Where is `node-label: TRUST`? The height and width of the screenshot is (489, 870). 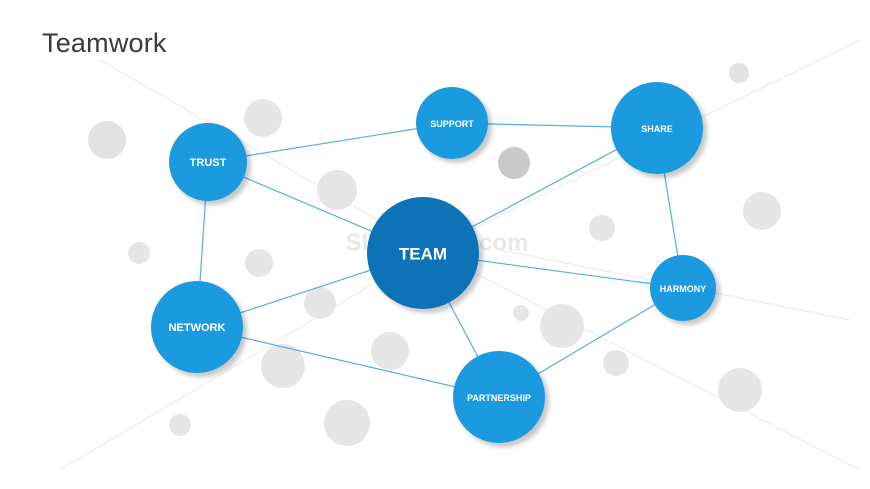
node-label: TRUST is located at coordinates (208, 163).